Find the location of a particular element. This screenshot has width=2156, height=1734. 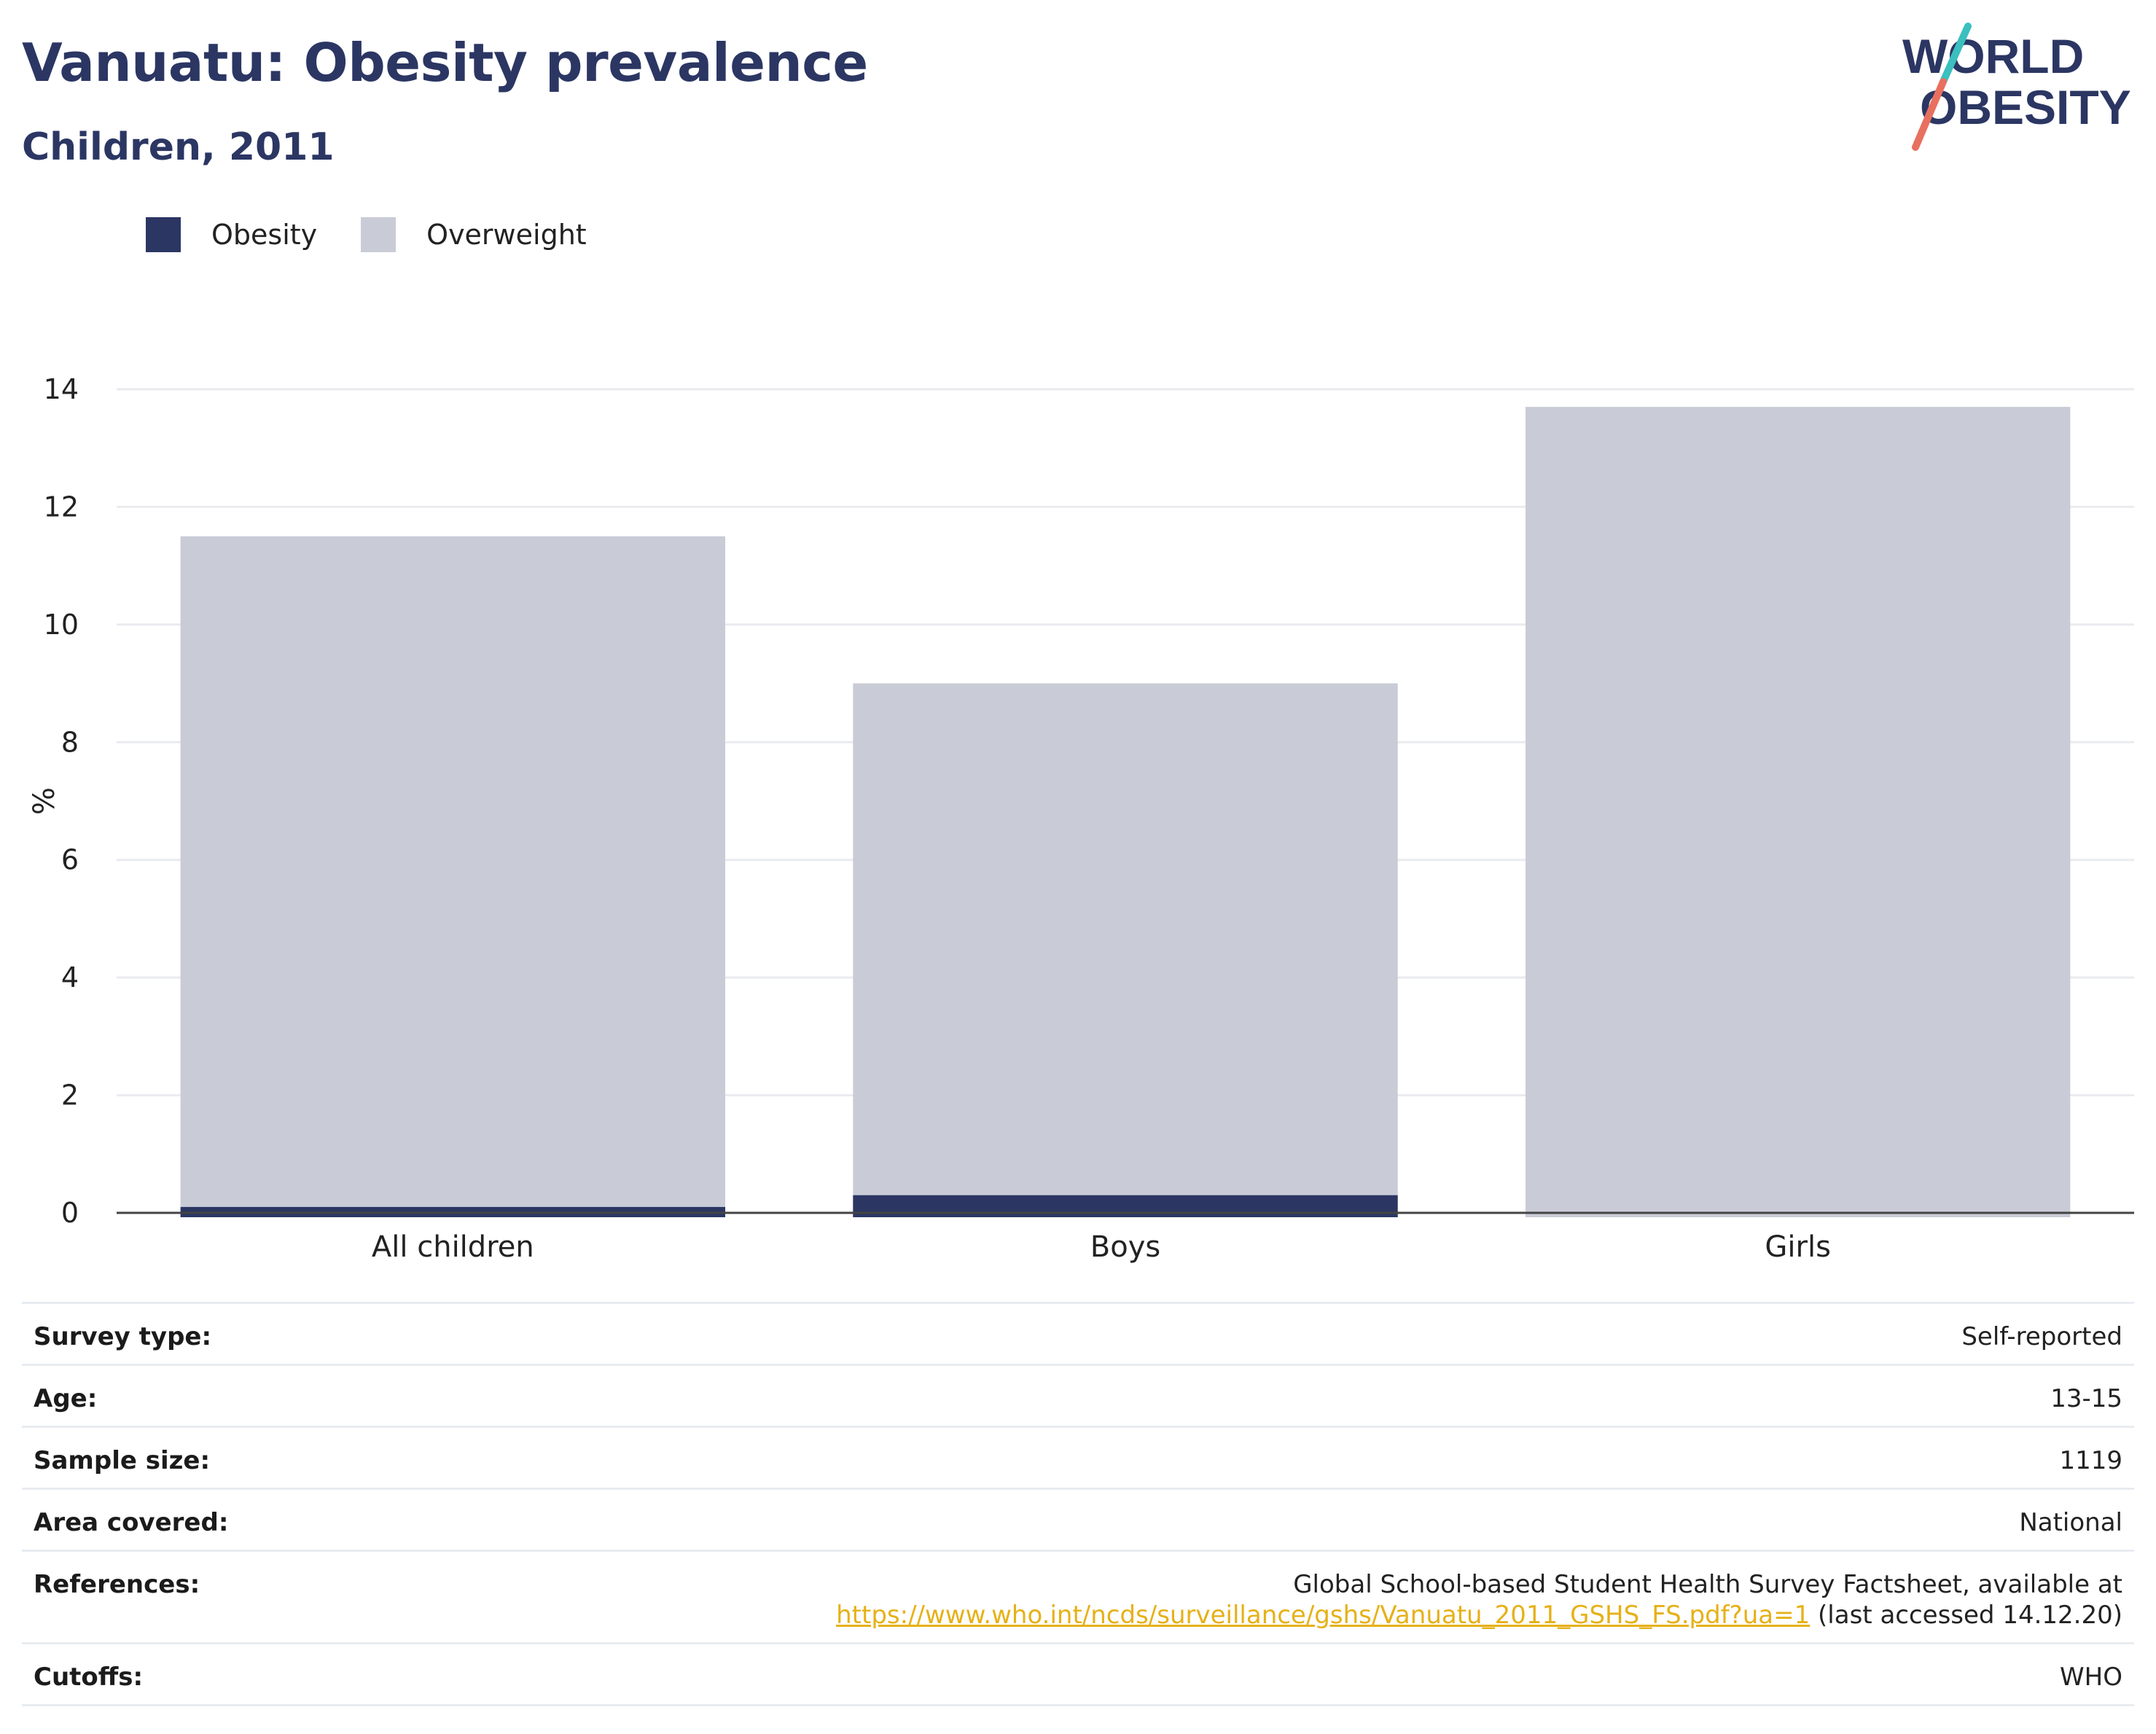

info-value: Self-reported is located at coordinates (1228, 1333).